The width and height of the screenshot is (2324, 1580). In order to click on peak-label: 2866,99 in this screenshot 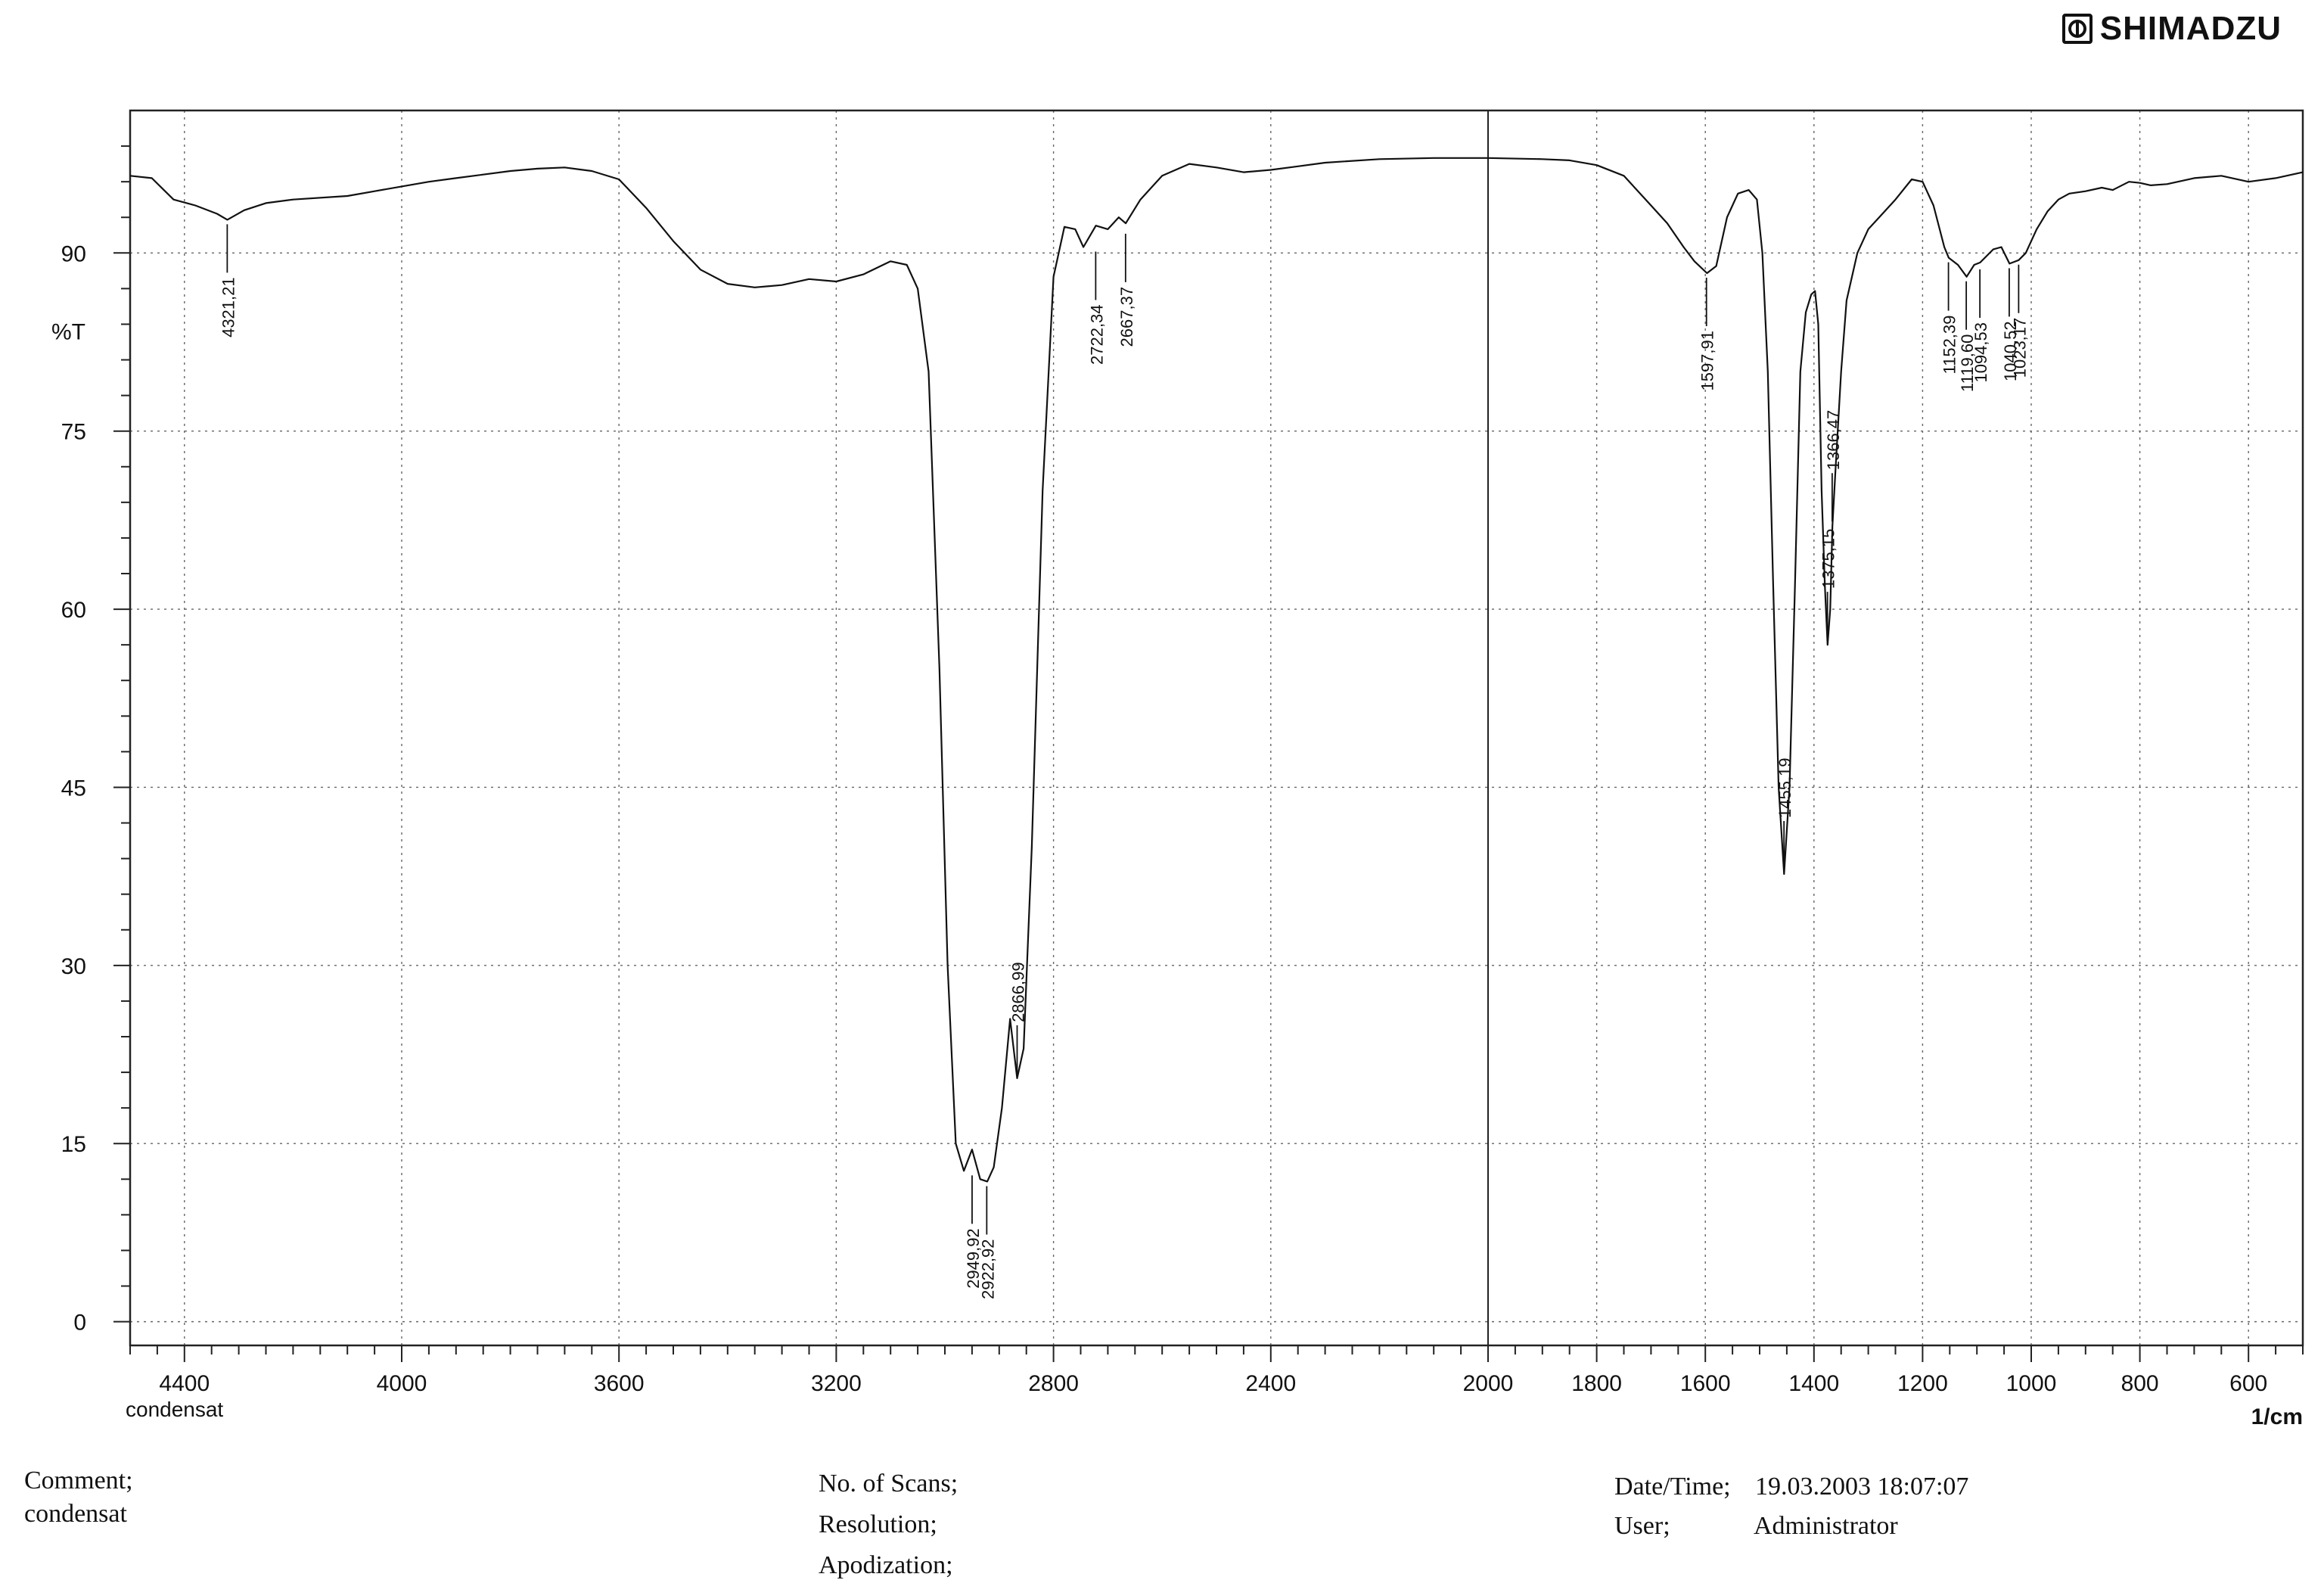, I will do `click(1019, 992)`.